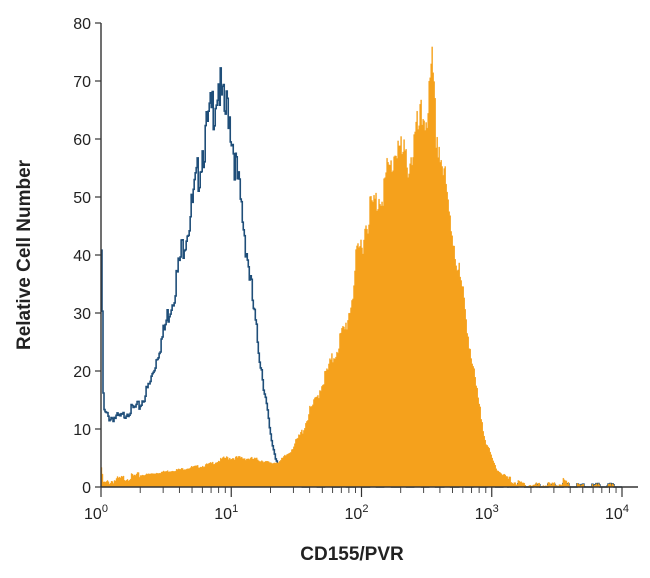 This screenshot has height=578, width=650. Describe the element at coordinates (82, 24) in the screenshot. I see `y-tick-label: 80` at that location.